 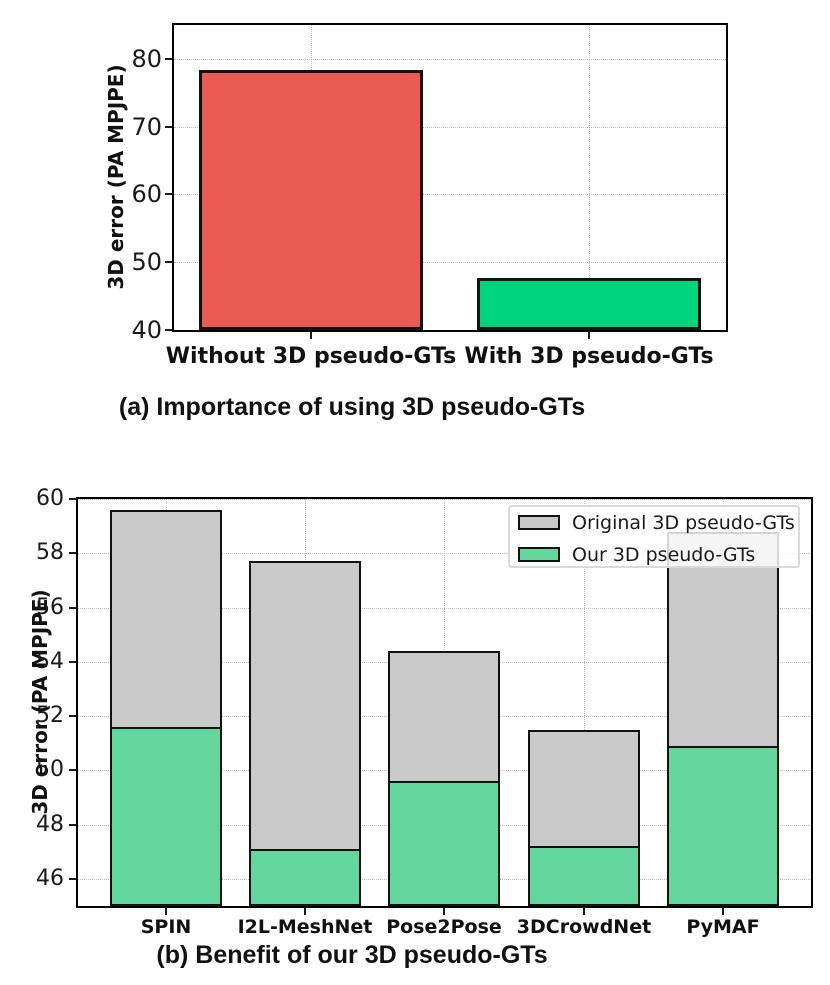 I want to click on bar-with-3d-pseudo-gts-values, so click(x=589, y=303).